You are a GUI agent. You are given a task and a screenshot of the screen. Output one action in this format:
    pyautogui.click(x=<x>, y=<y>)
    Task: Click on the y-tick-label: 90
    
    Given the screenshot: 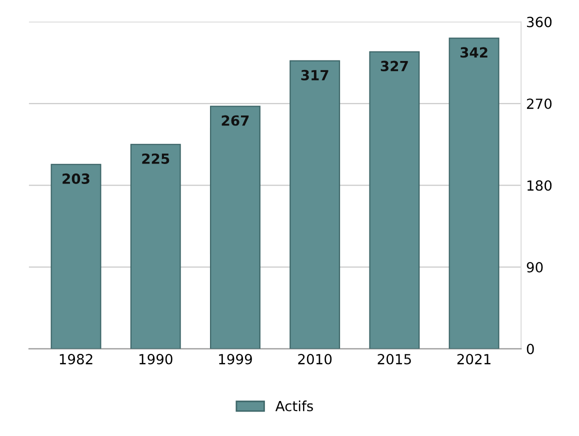 What is the action you would take?
    pyautogui.click(x=534, y=267)
    